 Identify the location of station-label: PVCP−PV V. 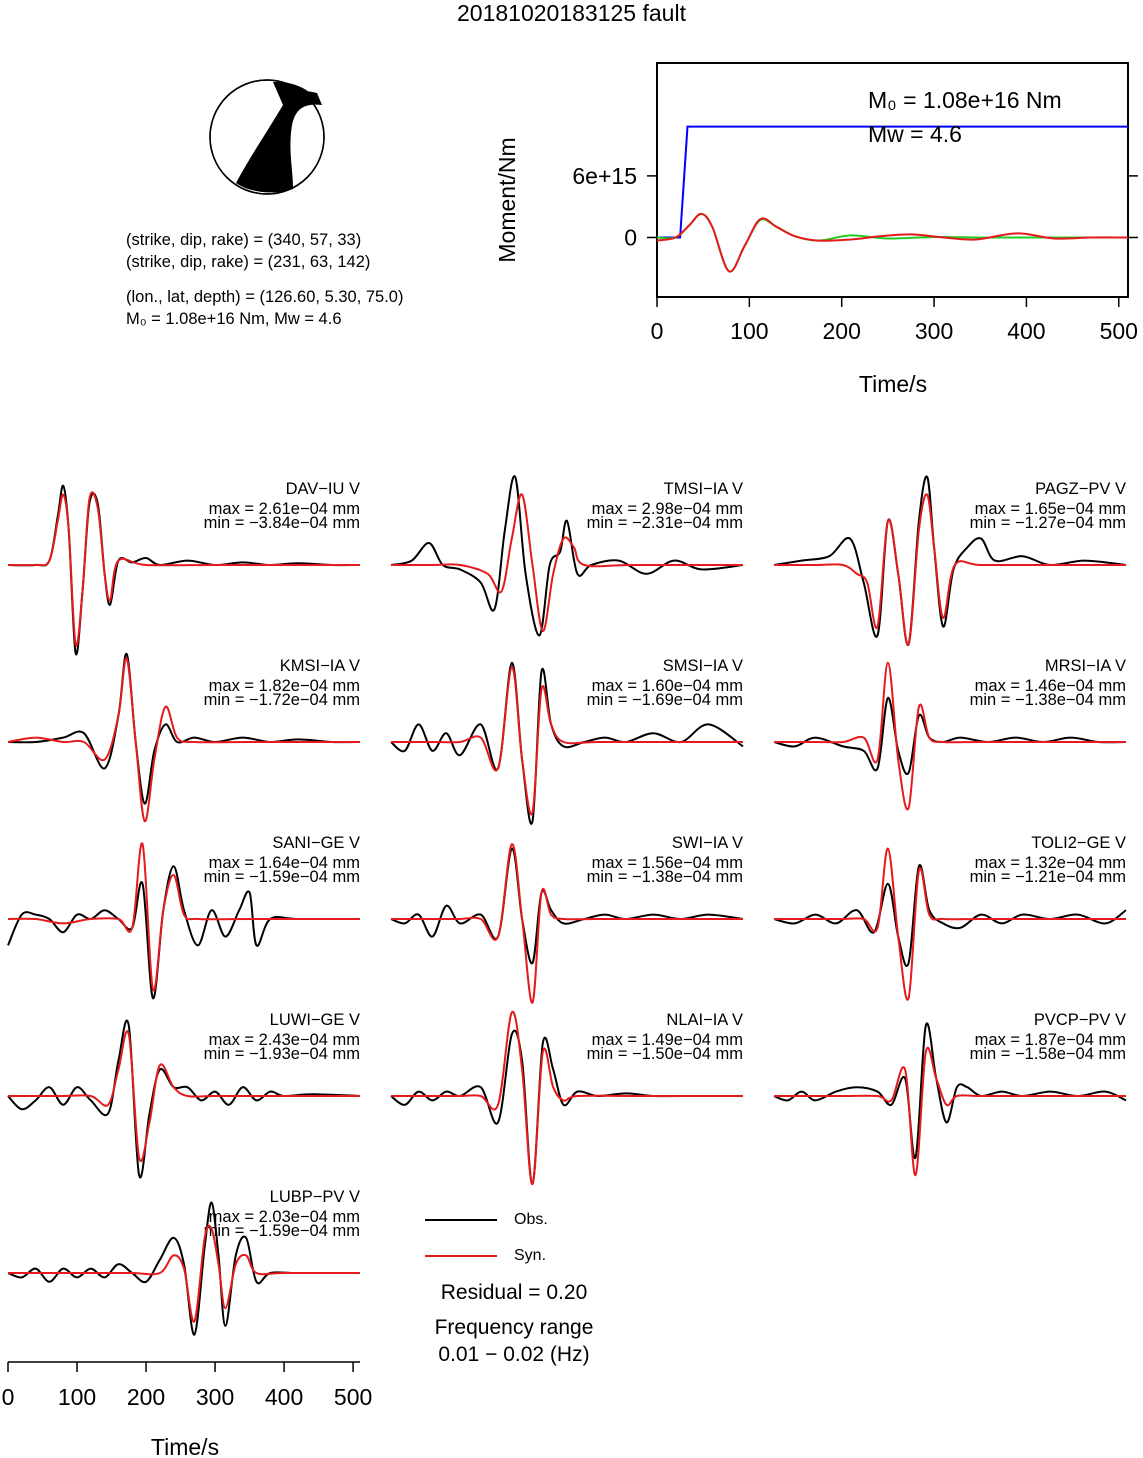
(1080, 1020).